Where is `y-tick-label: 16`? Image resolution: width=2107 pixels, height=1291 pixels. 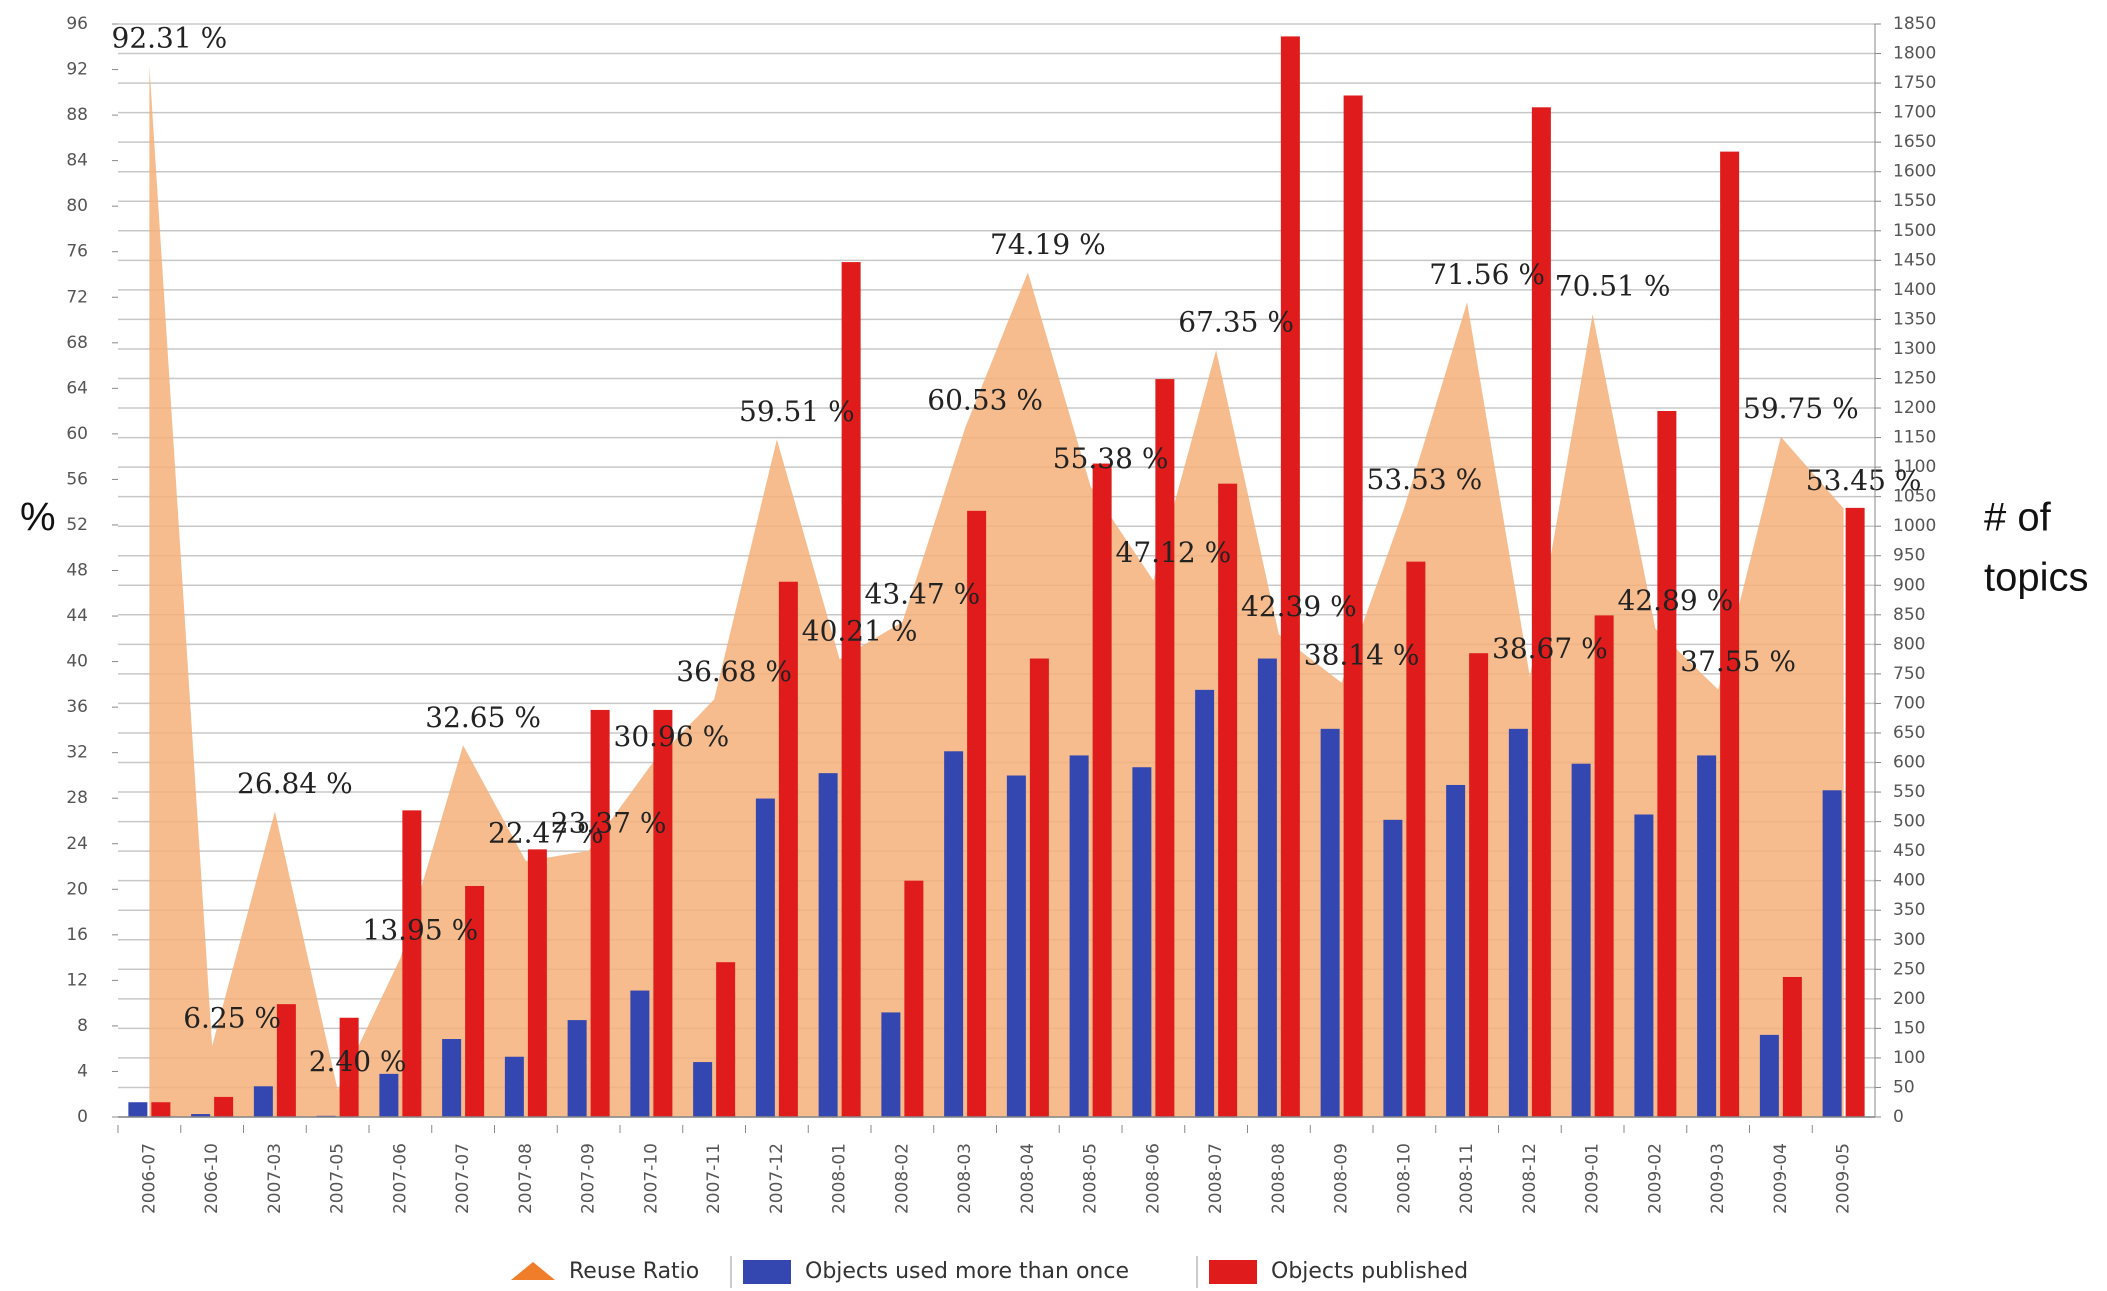
y-tick-label: 16 is located at coordinates (77, 935).